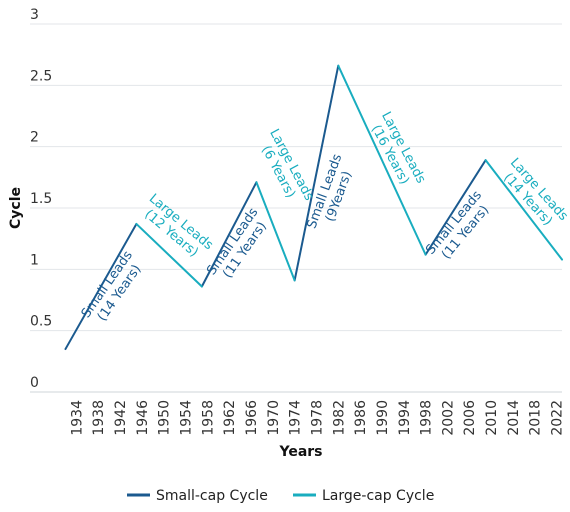 The image size is (570, 512). What do you see at coordinates (165, 418) in the screenshot?
I see `x-tick-label: 1950` at bounding box center [165, 418].